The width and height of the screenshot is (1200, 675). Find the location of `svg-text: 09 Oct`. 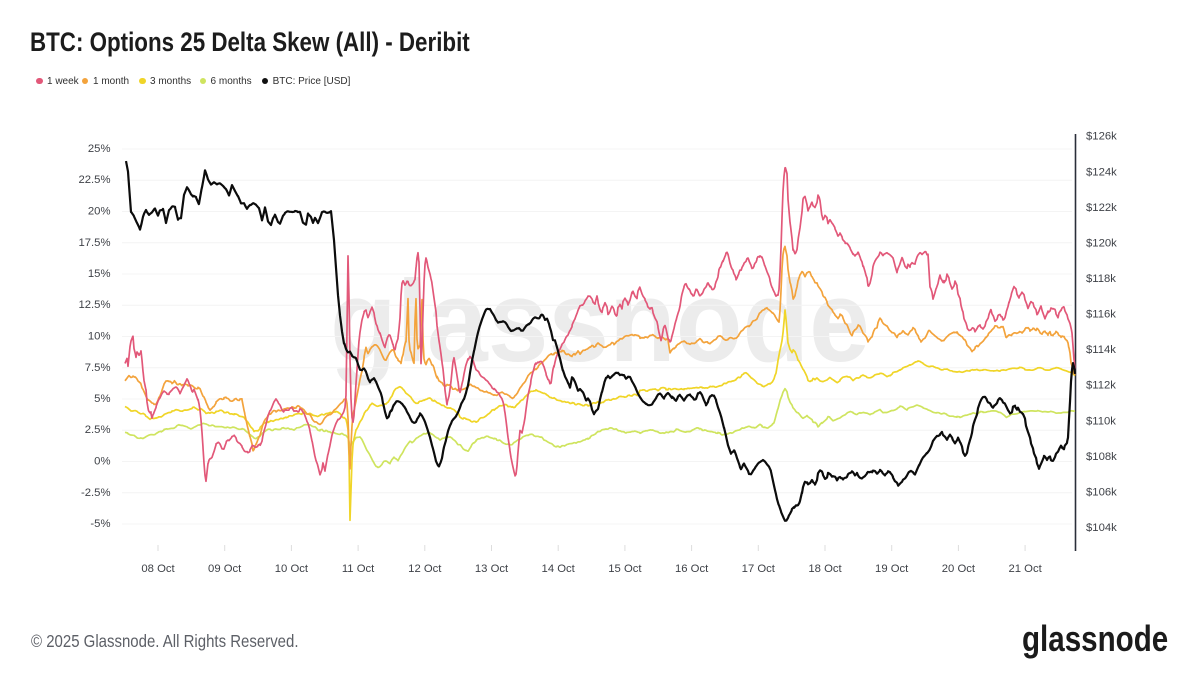

svg-text: 09 Oct is located at coordinates (225, 569).